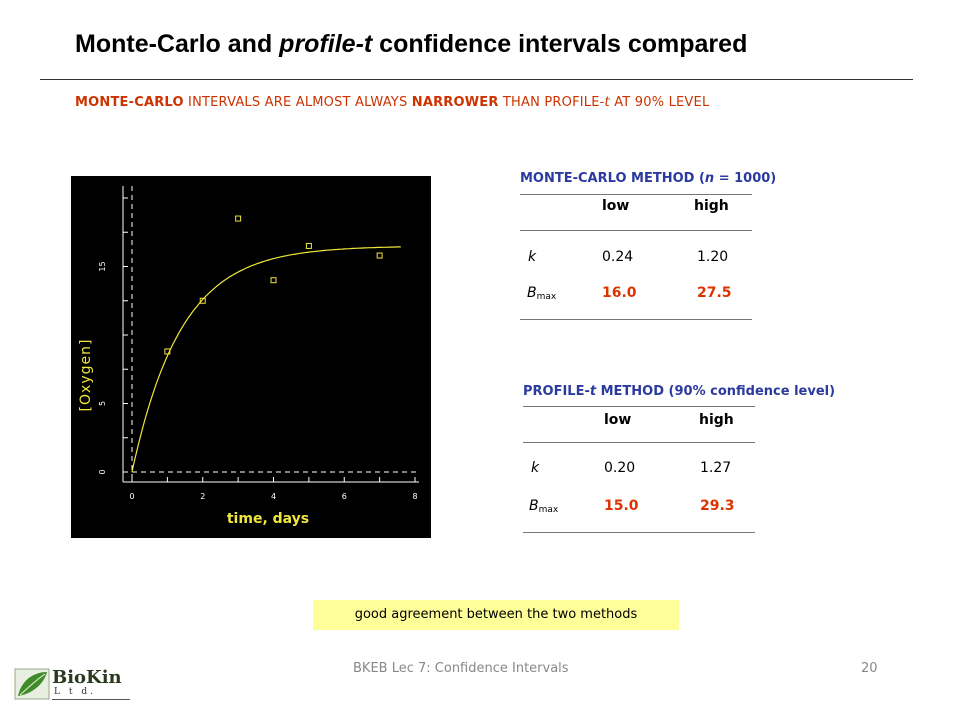  Describe the element at coordinates (102, 403) in the screenshot. I see `y-tick-label: 5` at that location.